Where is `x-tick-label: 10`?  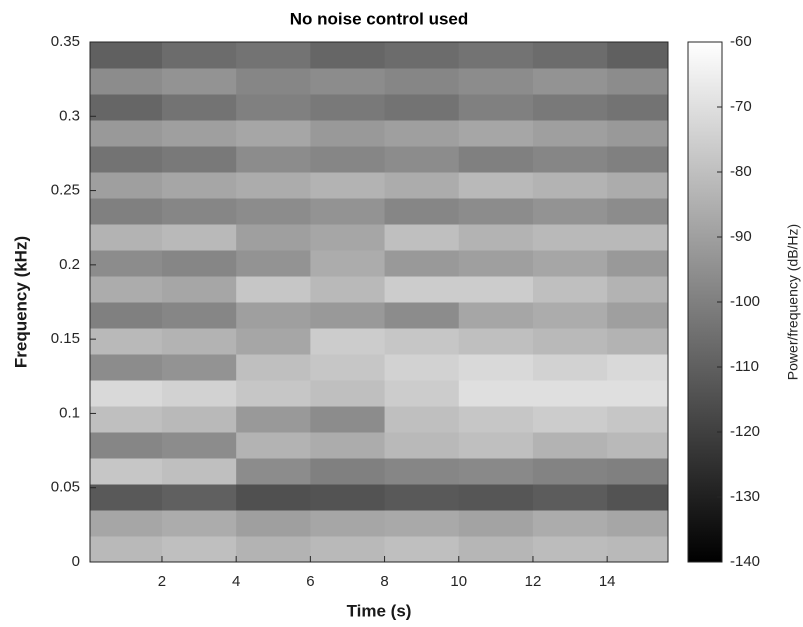 x-tick-label: 10 is located at coordinates (458, 581).